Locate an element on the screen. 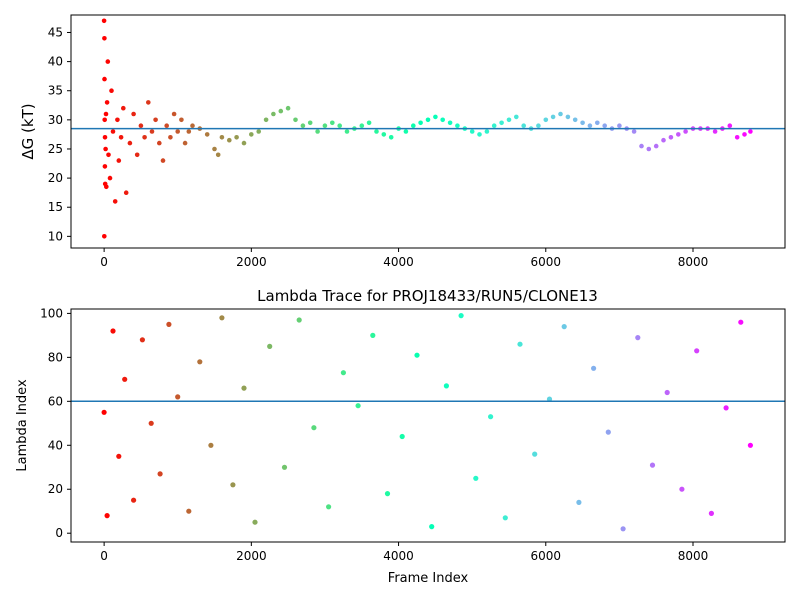 Image resolution: width=800 pixels, height=600 pixels. y-tick-label: 40 is located at coordinates (55, 62).